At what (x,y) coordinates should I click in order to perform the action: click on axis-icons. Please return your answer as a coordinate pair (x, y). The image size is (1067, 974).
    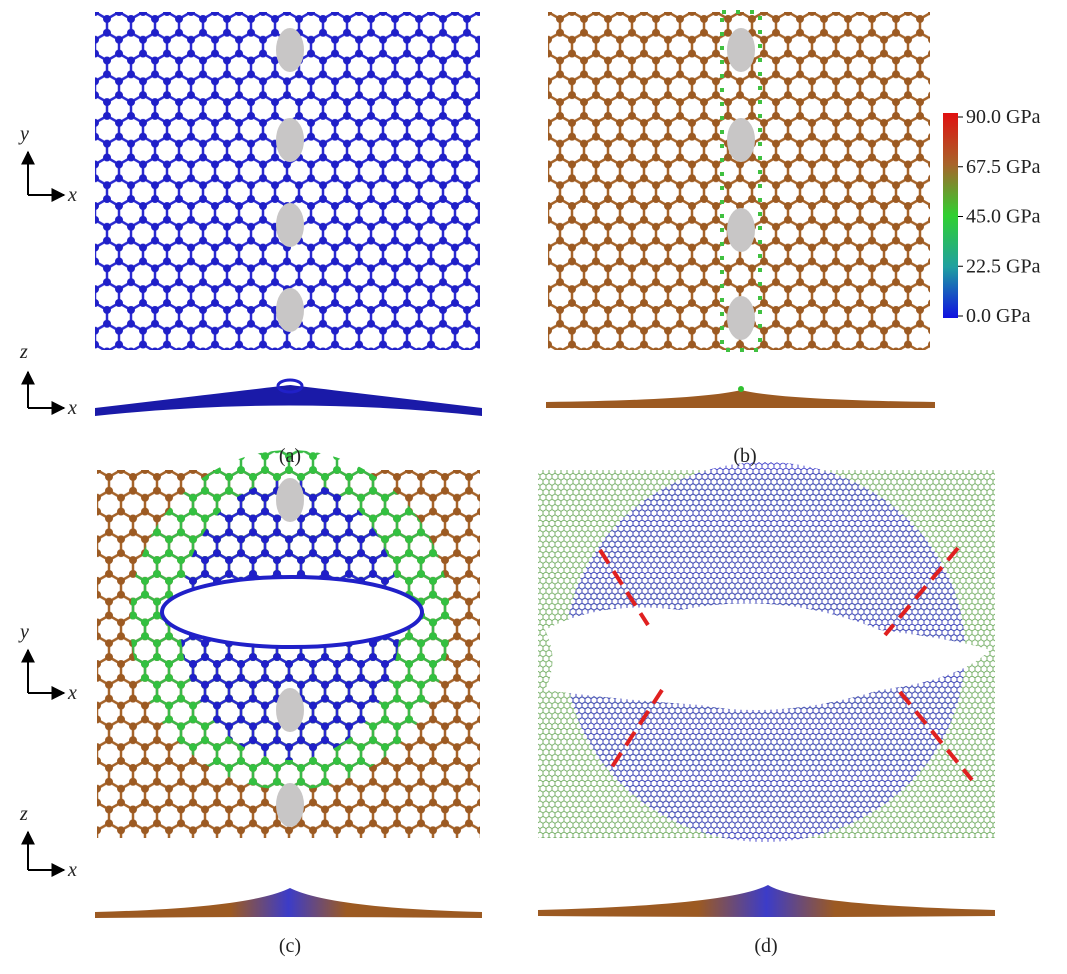
    Looking at the image, I should click on (43, 513).